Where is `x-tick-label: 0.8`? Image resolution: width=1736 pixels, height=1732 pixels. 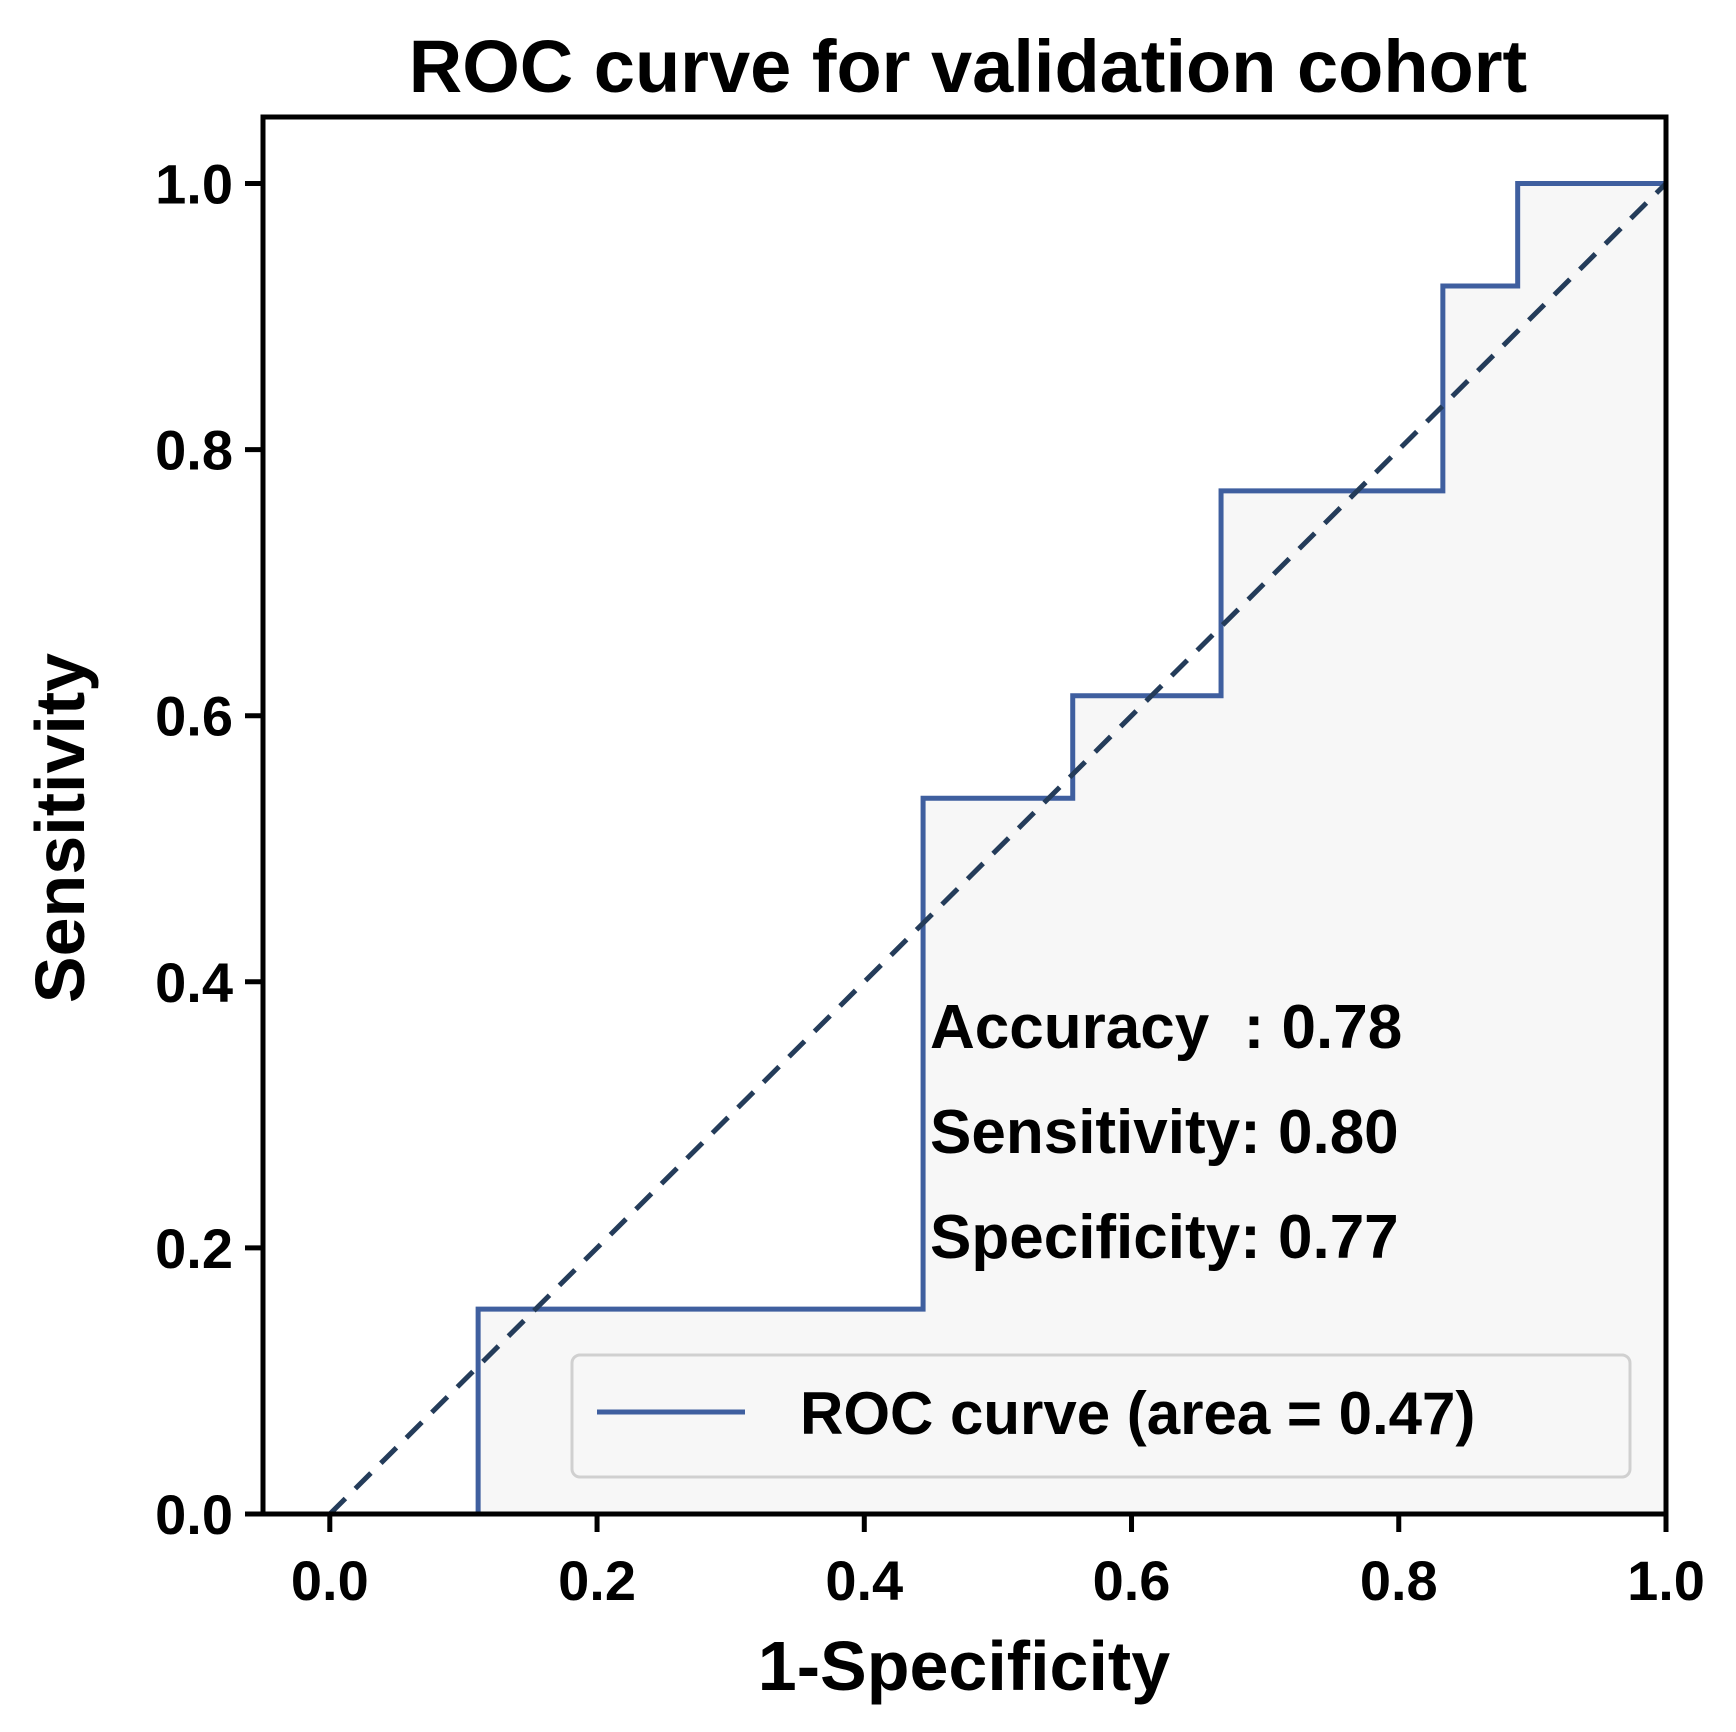 x-tick-label: 0.8 is located at coordinates (1399, 1580).